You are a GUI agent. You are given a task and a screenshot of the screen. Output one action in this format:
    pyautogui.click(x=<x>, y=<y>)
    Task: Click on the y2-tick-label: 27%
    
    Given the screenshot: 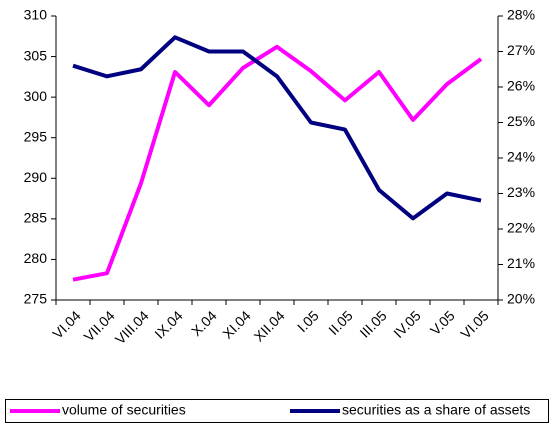 What is the action you would take?
    pyautogui.click(x=521, y=50)
    